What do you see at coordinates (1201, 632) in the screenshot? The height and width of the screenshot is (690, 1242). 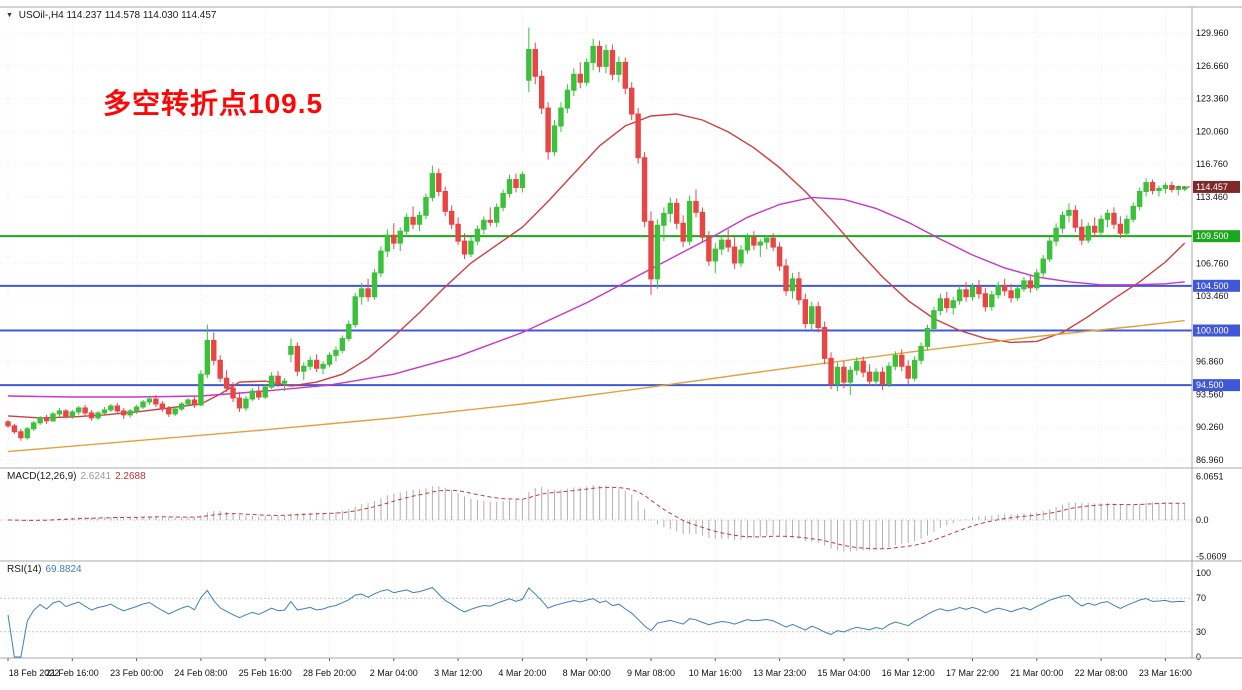 I see `svg-text: 30` at bounding box center [1201, 632].